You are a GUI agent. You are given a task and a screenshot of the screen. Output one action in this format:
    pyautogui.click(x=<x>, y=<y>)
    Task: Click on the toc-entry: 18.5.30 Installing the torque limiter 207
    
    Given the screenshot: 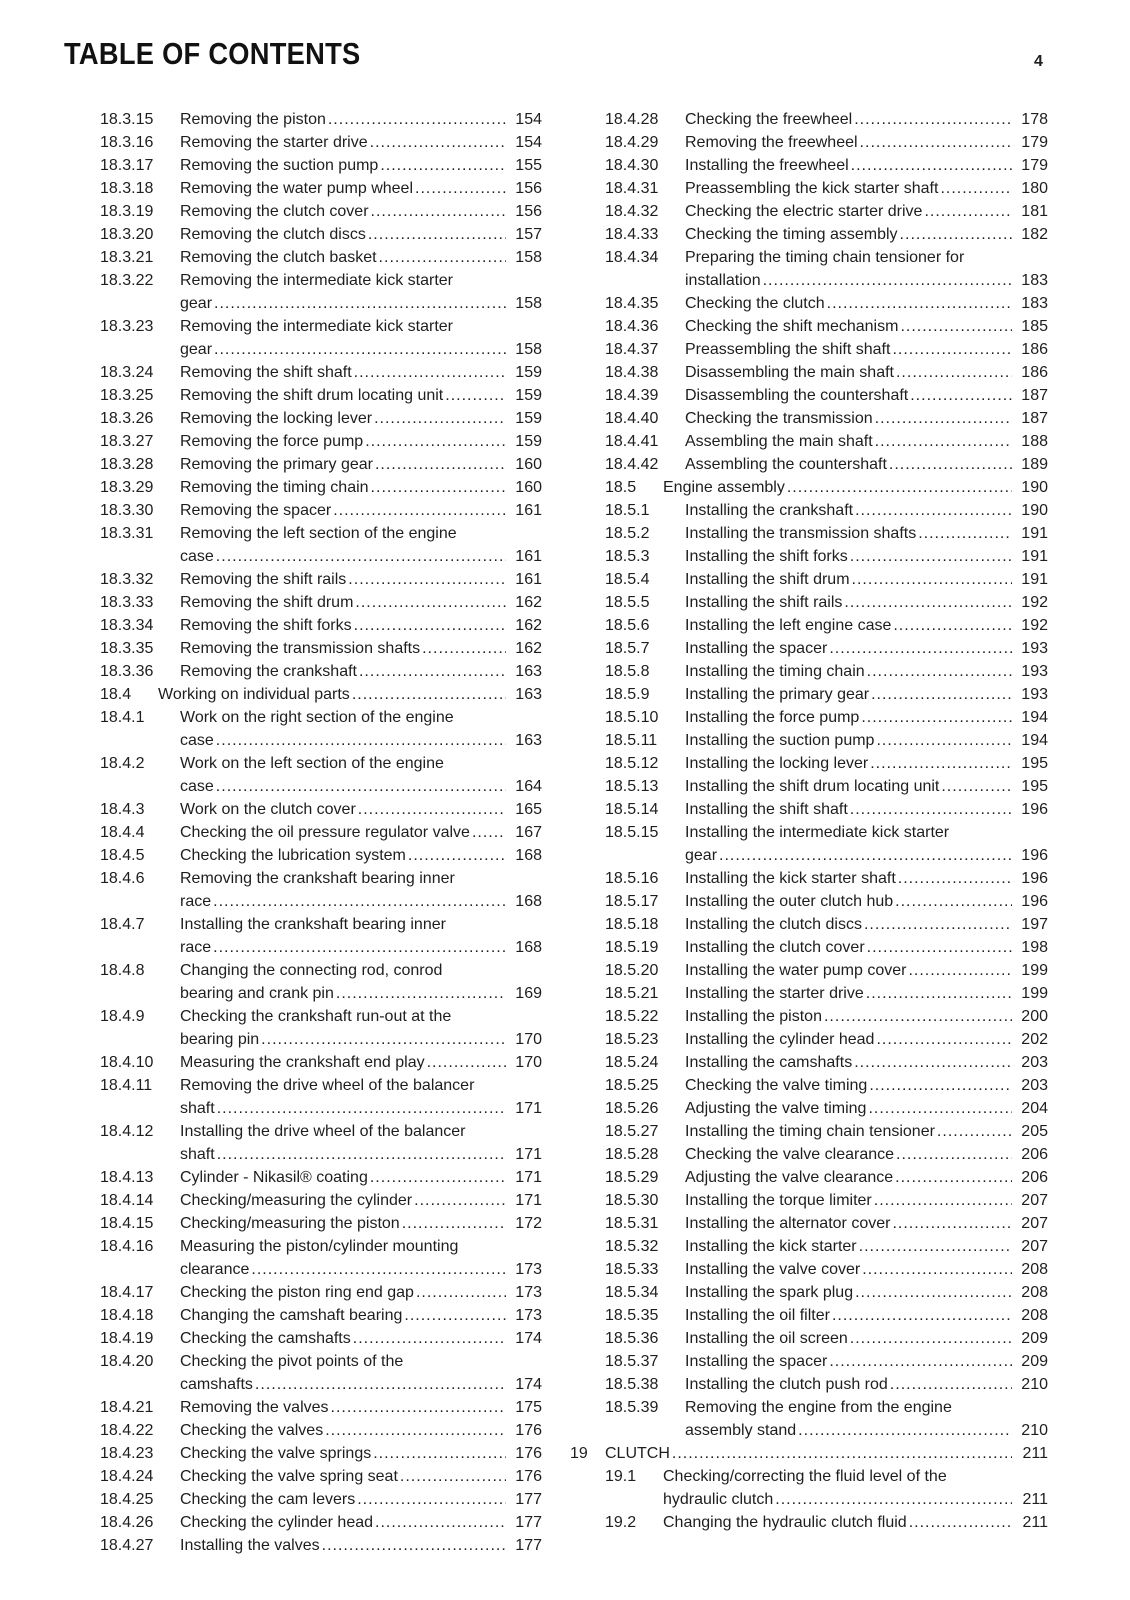 What is the action you would take?
    pyautogui.click(x=809, y=1200)
    